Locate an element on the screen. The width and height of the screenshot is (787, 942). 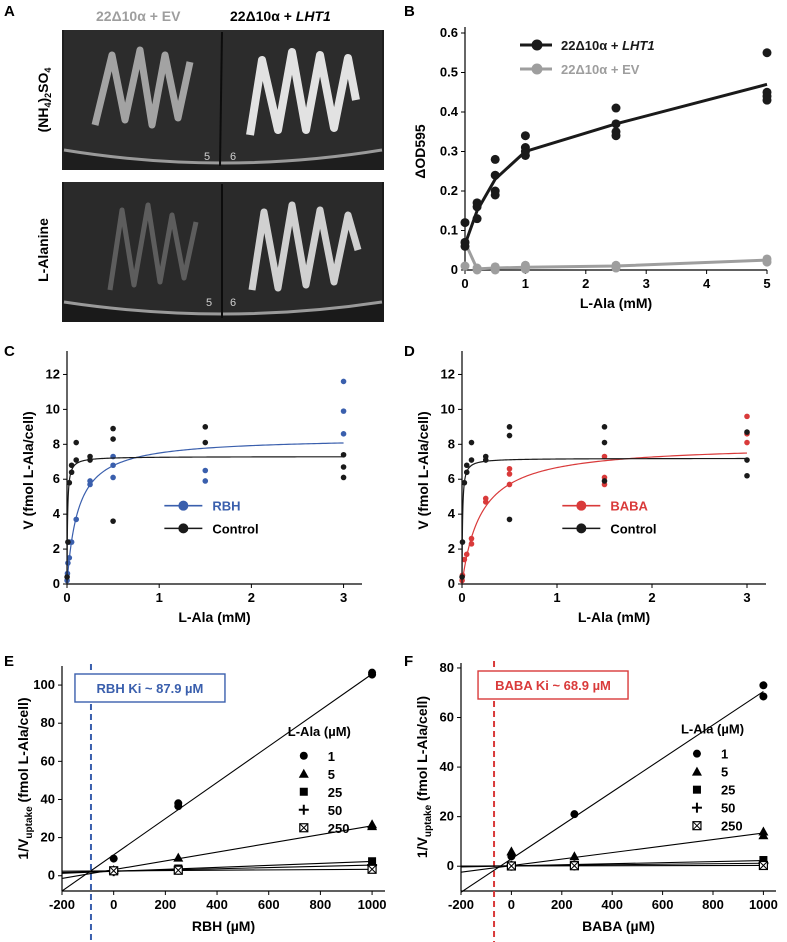
legend-label: RBH is located at coordinates (226, 506).